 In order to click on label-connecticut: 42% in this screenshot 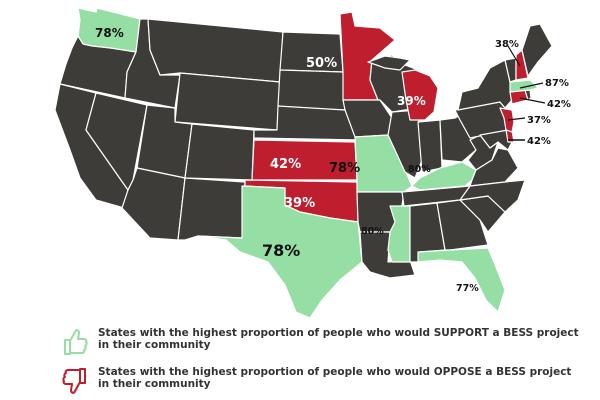, I will do `click(559, 104)`.